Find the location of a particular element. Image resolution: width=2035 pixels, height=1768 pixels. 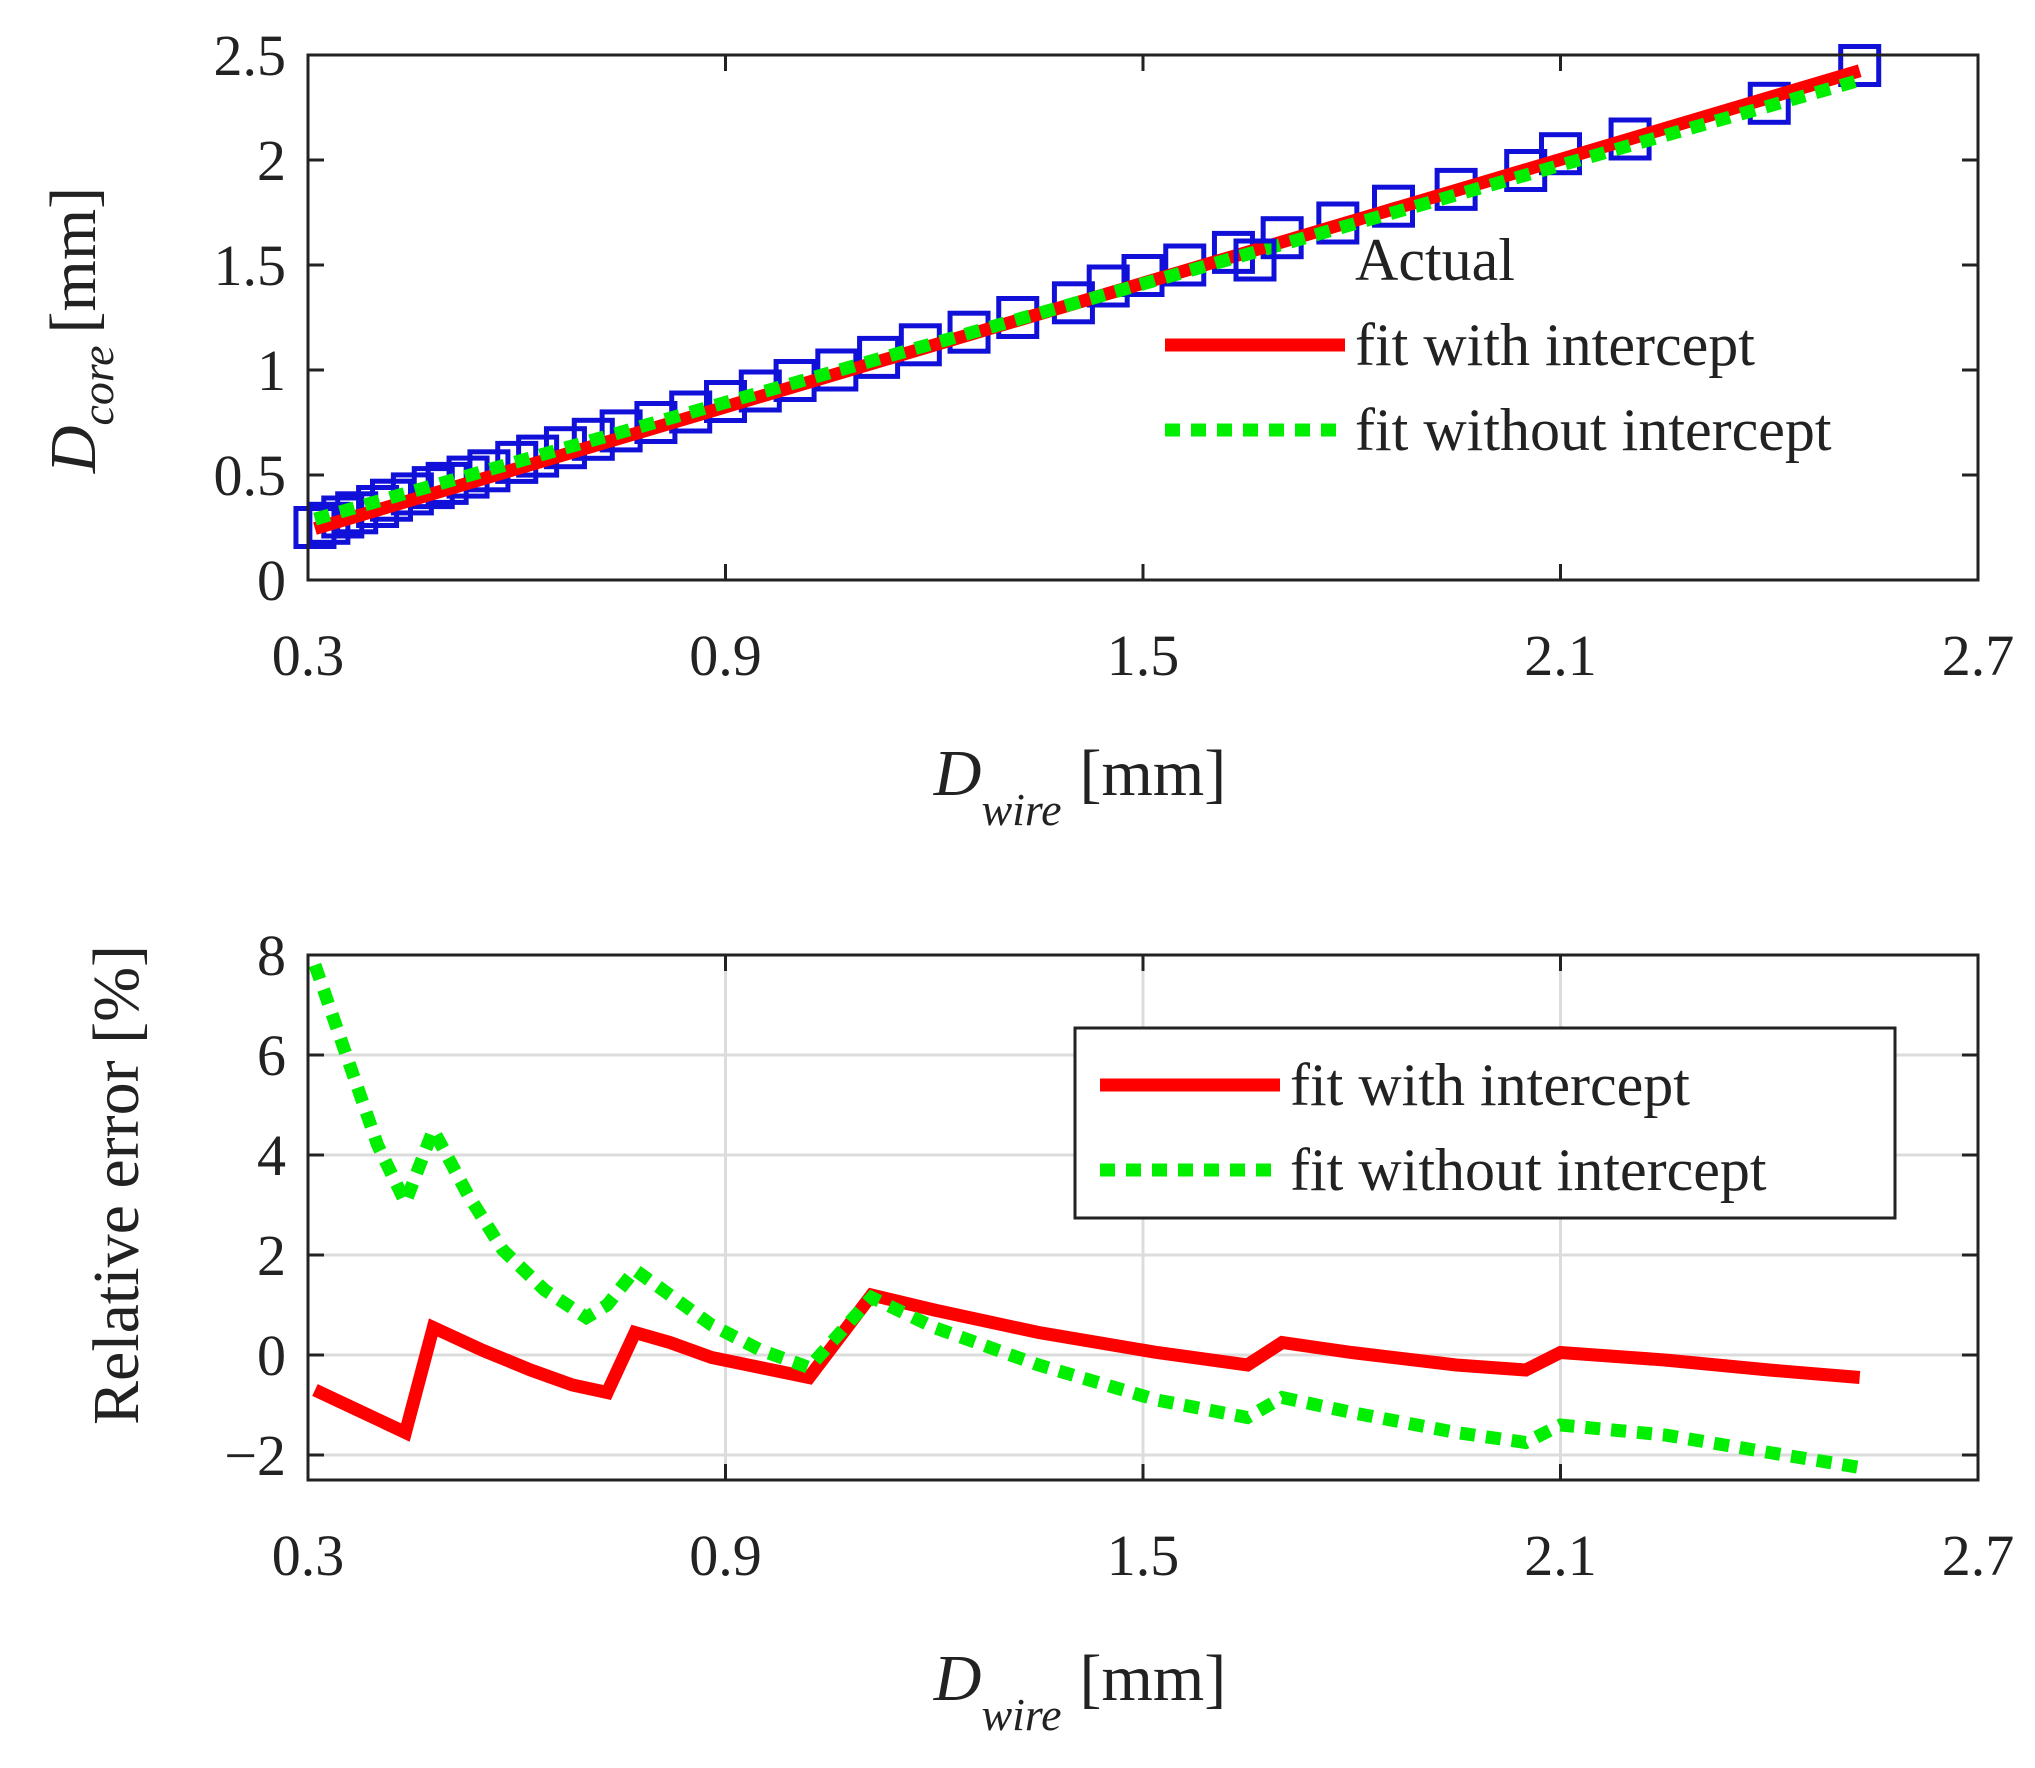

top-x-tick-label: 2.1 is located at coordinates (1560, 655).